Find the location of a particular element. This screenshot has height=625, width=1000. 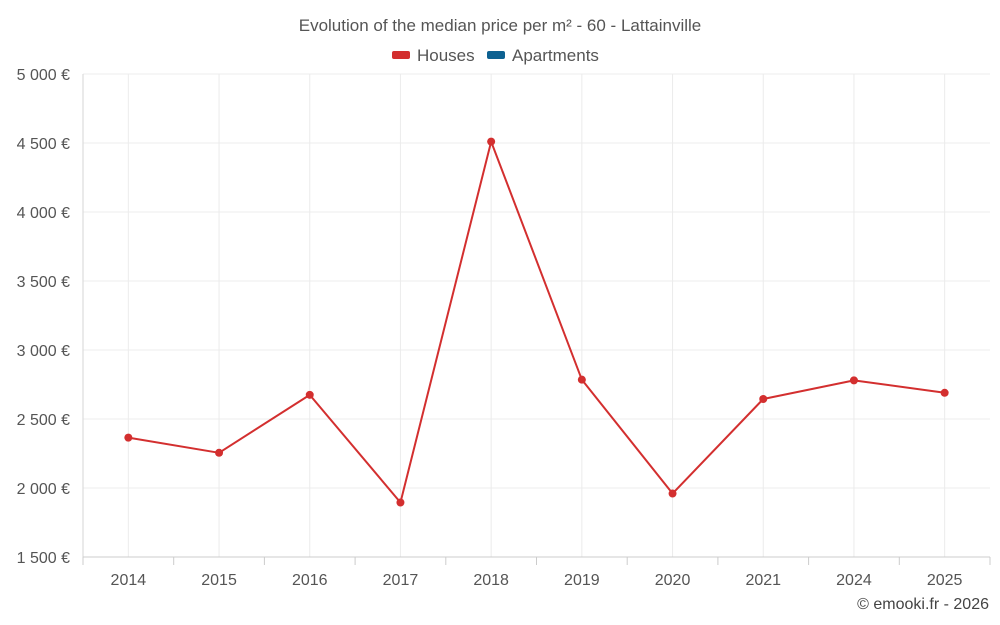

x-tick-label: 2024 is located at coordinates (854, 580).